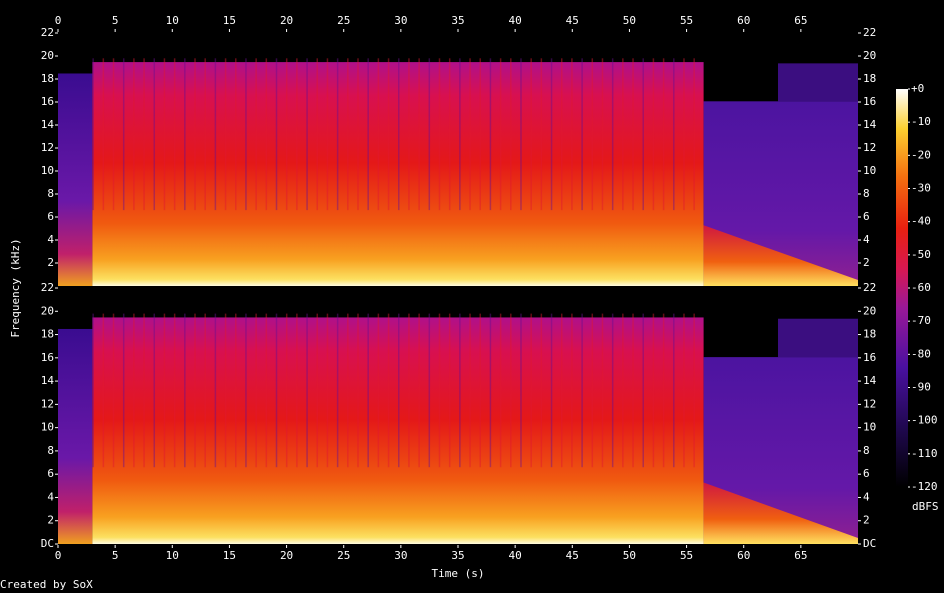  Describe the element at coordinates (343, 555) in the screenshot. I see `x-tick-label: 25` at that location.